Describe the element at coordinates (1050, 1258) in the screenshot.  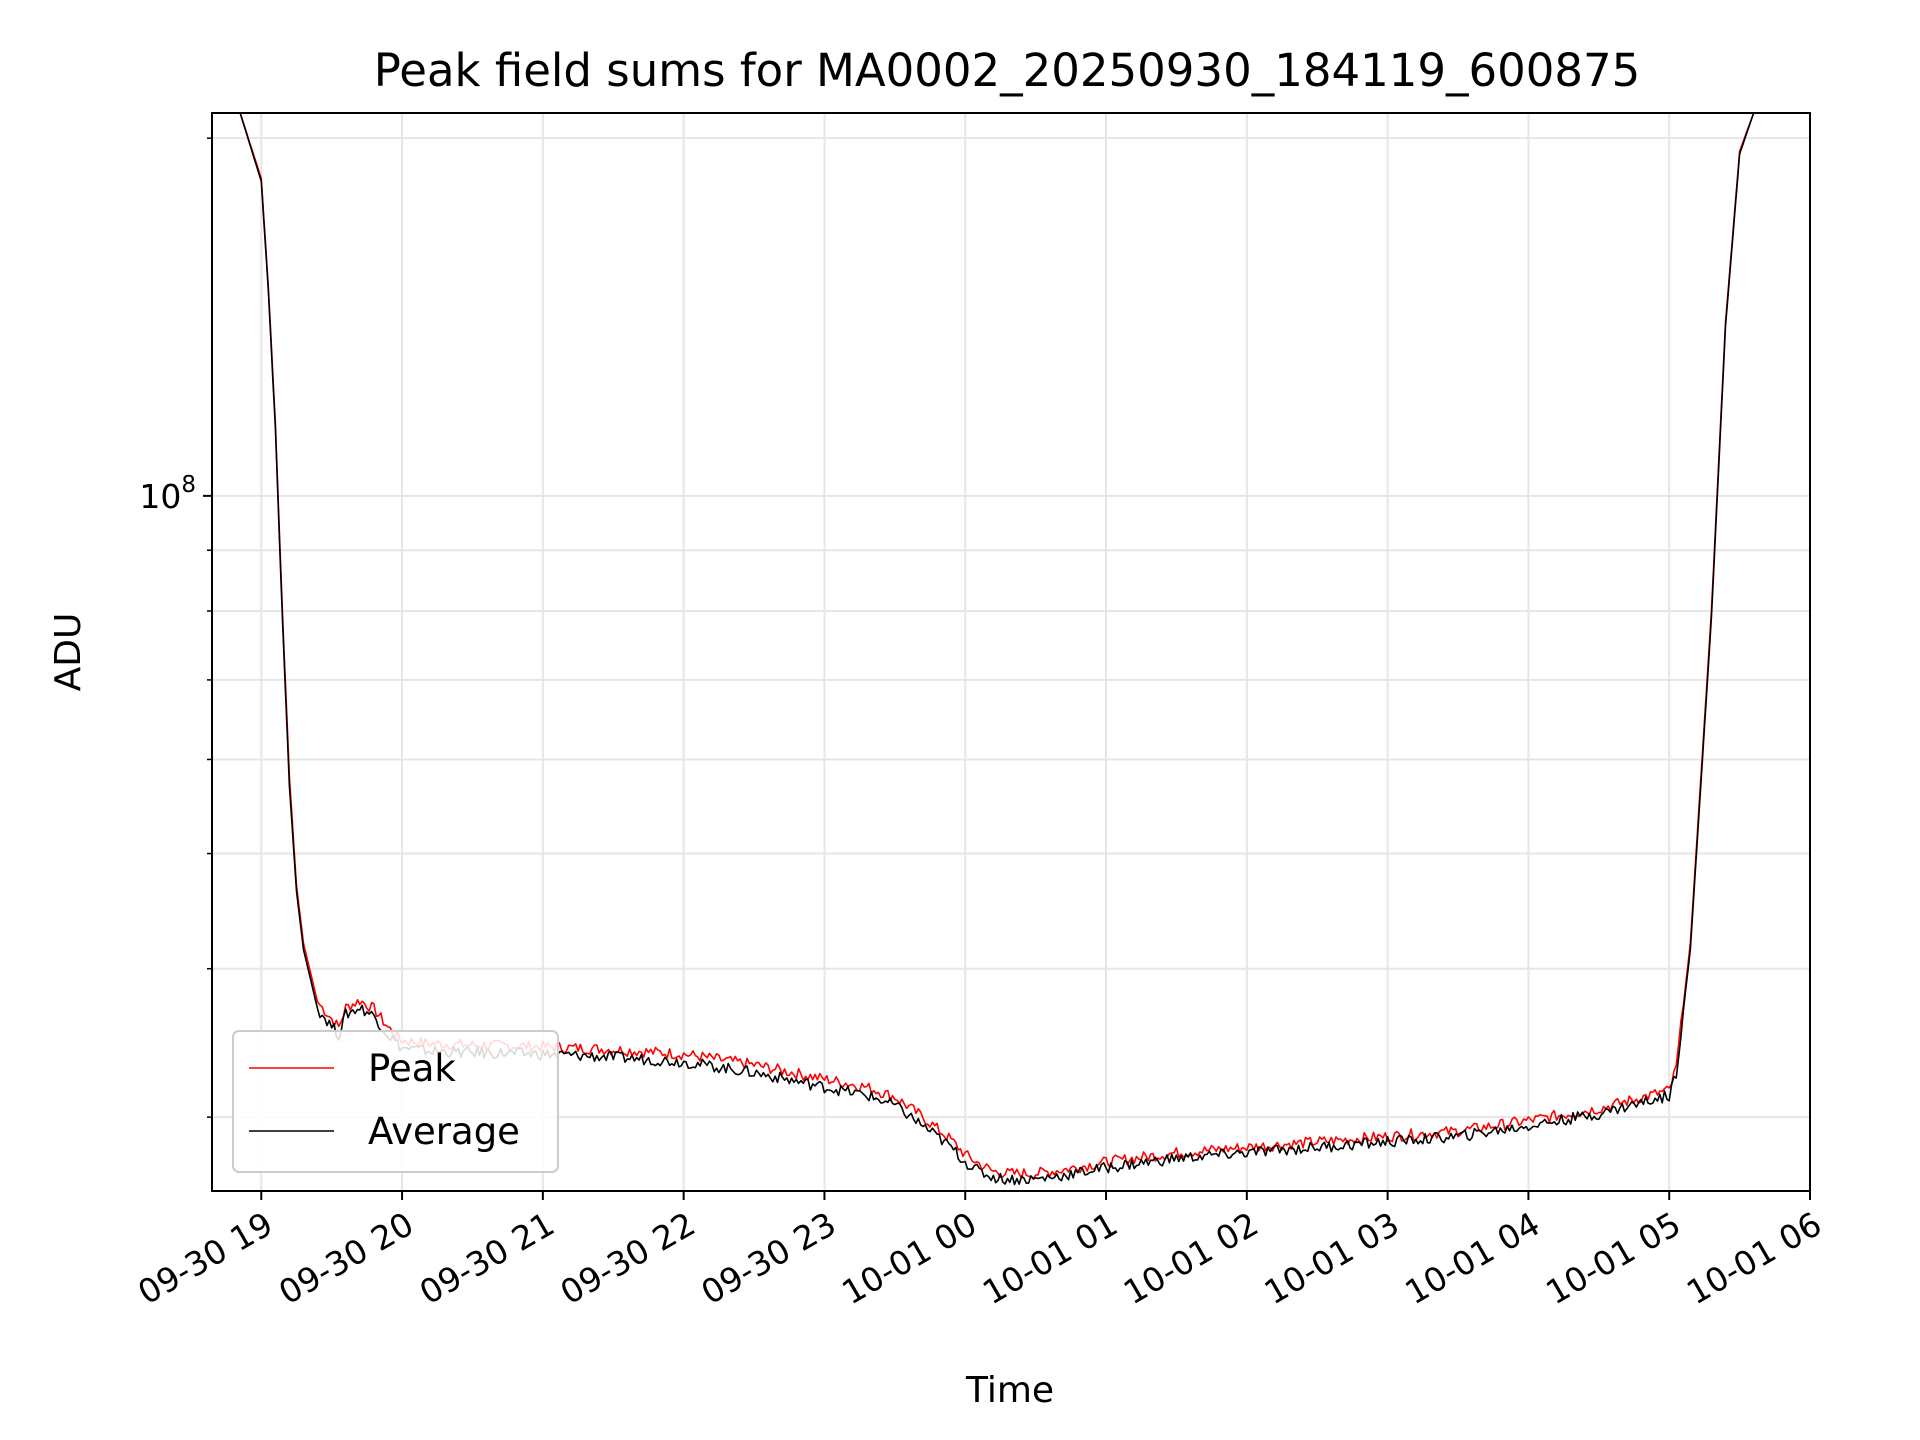
I see `x-tick-label: 10-01 01` at that location.